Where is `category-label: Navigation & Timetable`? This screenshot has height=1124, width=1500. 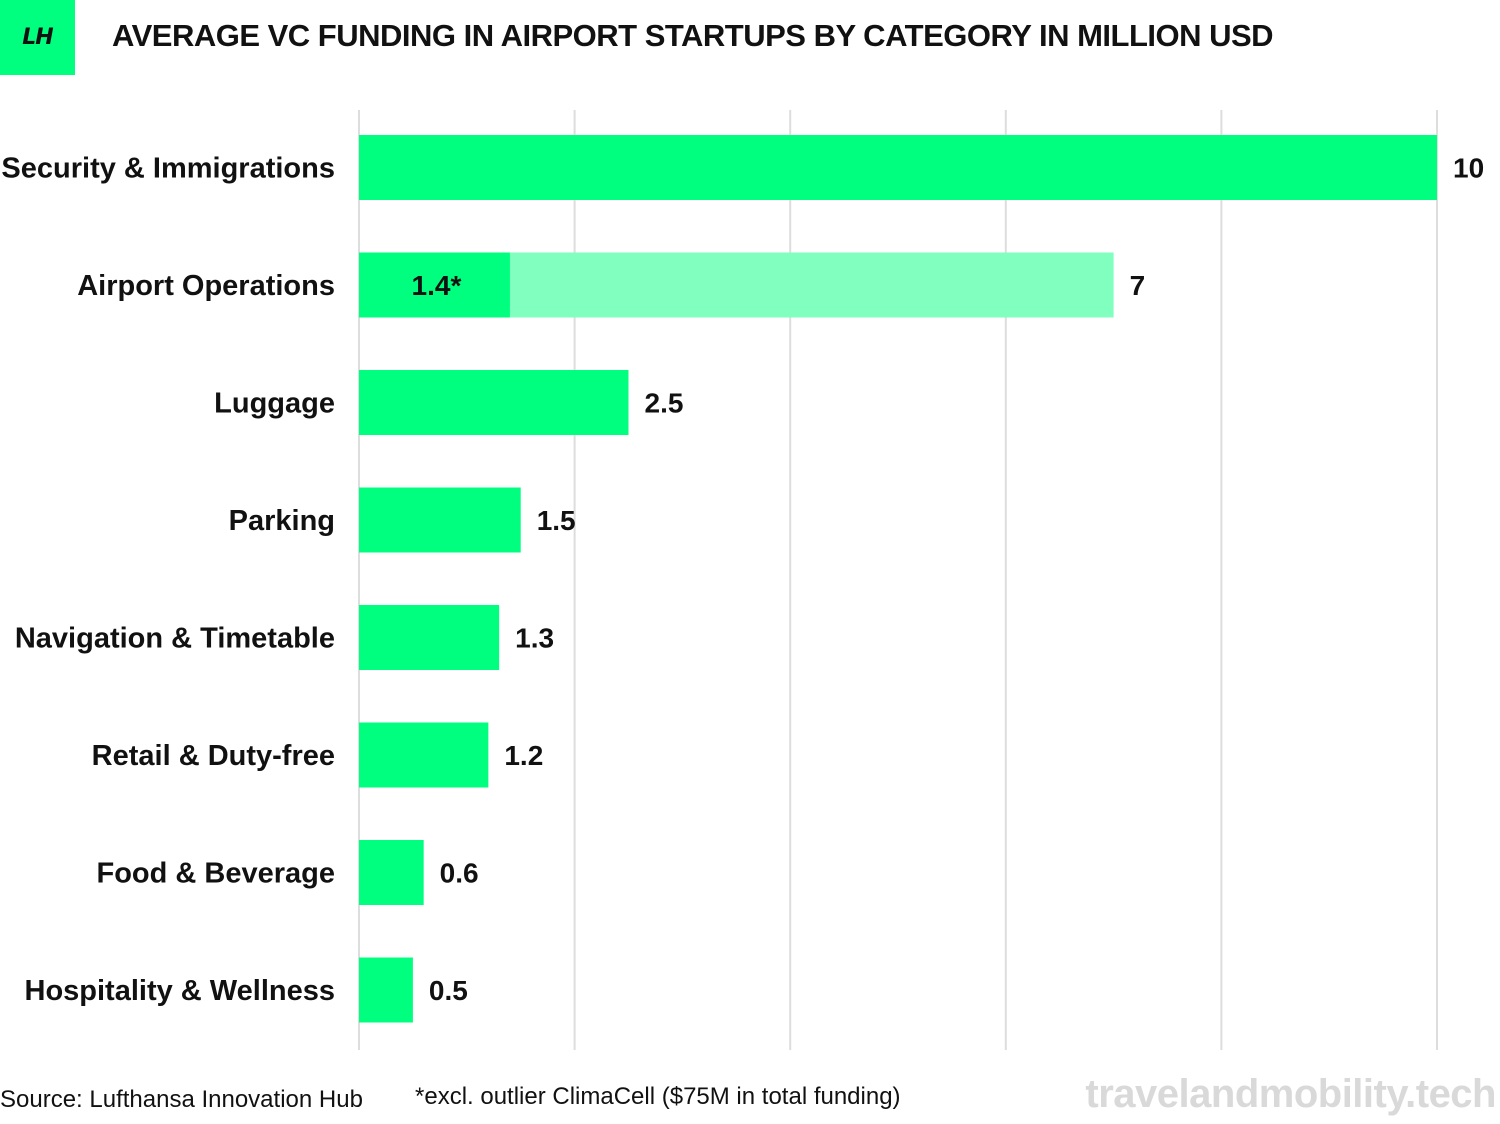
category-label: Navigation & Timetable is located at coordinates (175, 639).